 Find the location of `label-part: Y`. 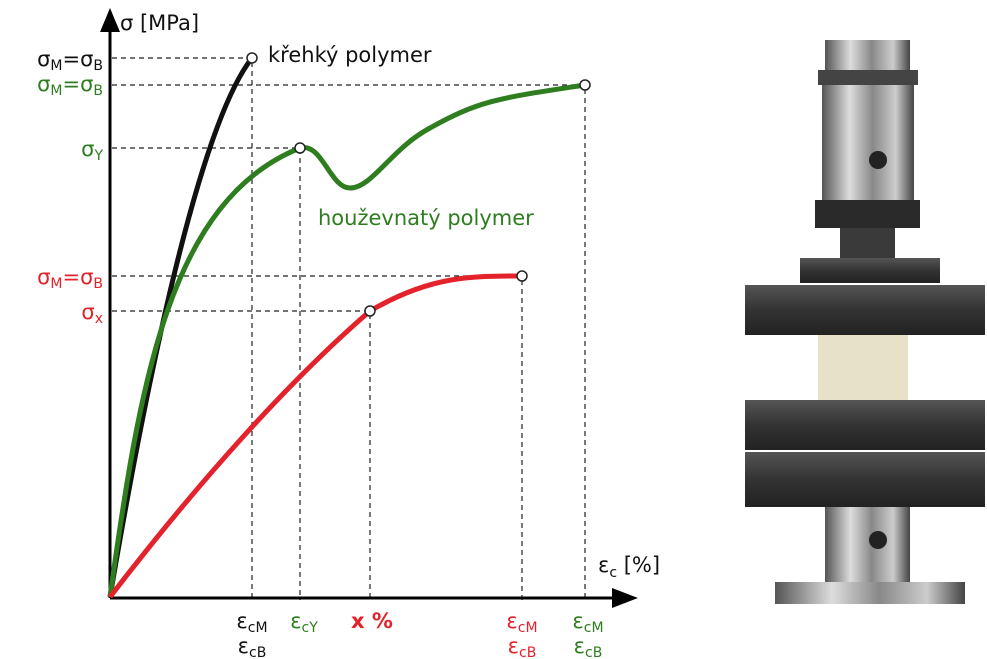

label-part: Y is located at coordinates (98, 156).